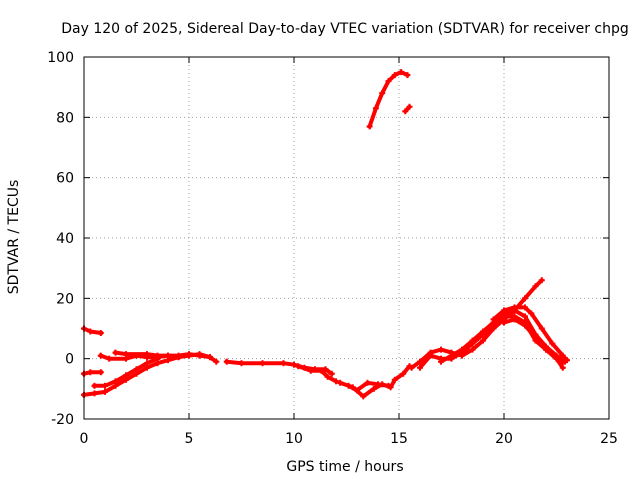 This screenshot has width=640, height=480. What do you see at coordinates (65, 239) in the screenshot?
I see `y-tick-label: 40` at bounding box center [65, 239].